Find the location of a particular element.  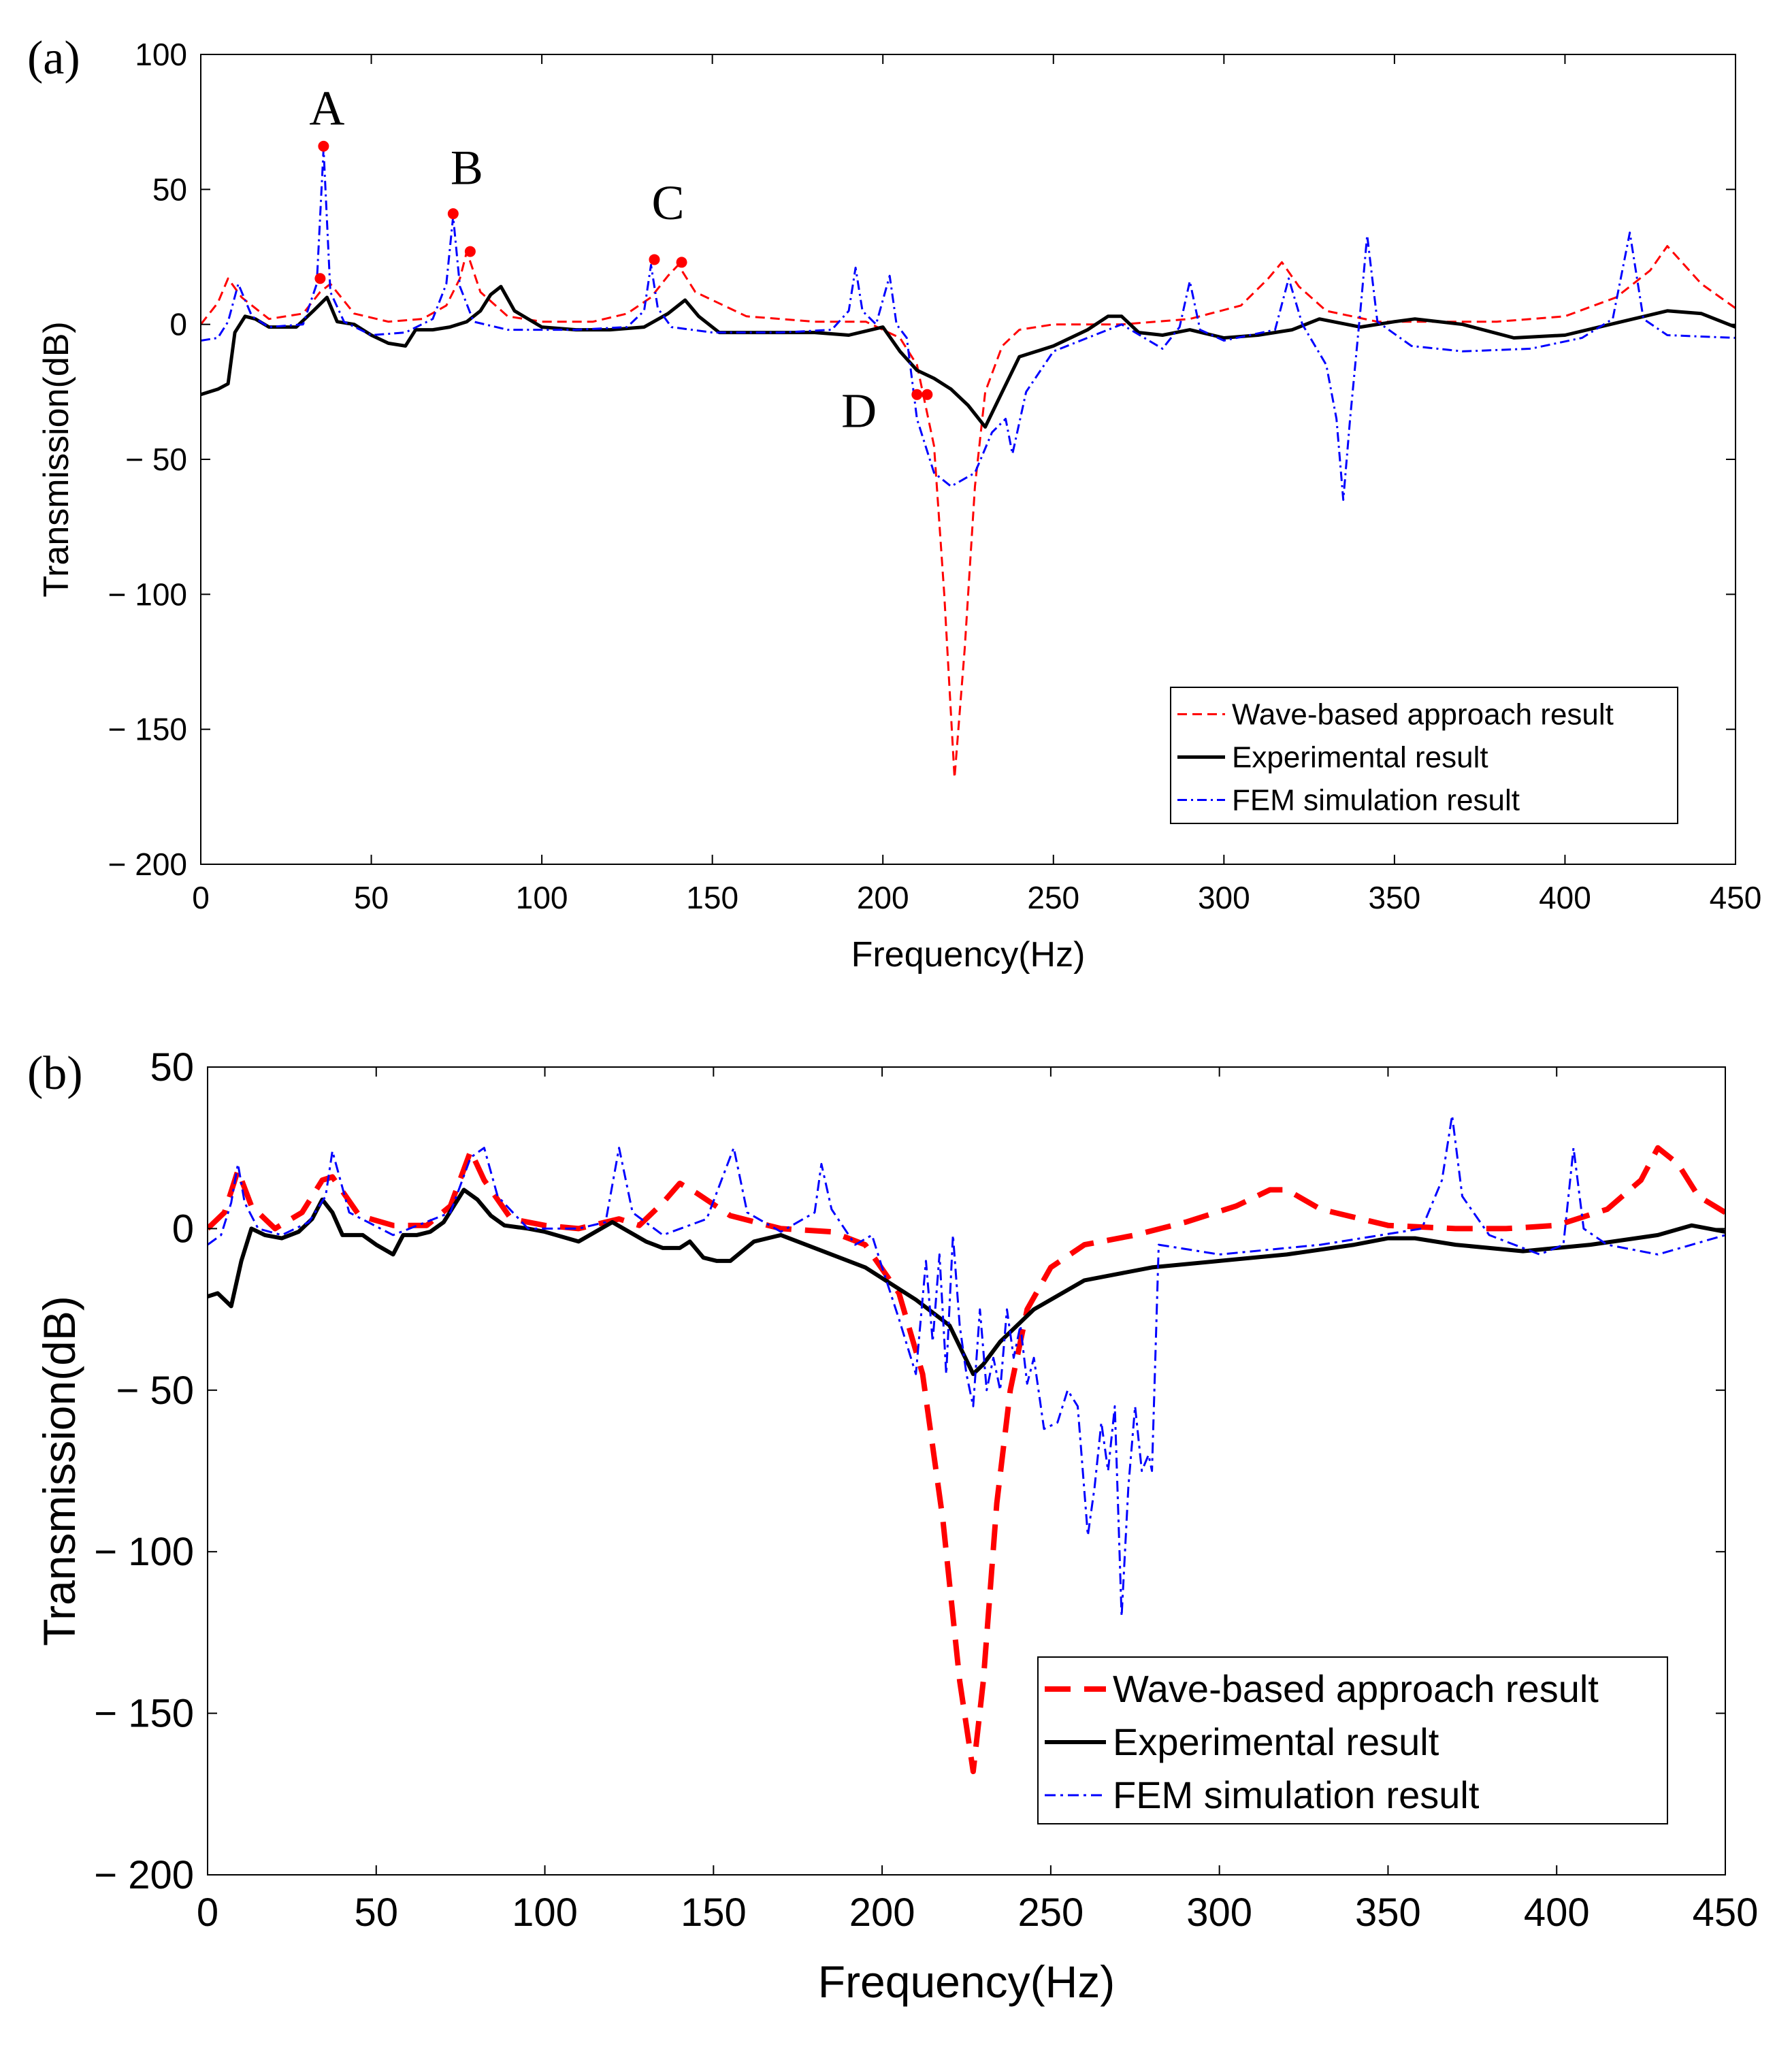

annotation-label: A is located at coordinates (327, 108).